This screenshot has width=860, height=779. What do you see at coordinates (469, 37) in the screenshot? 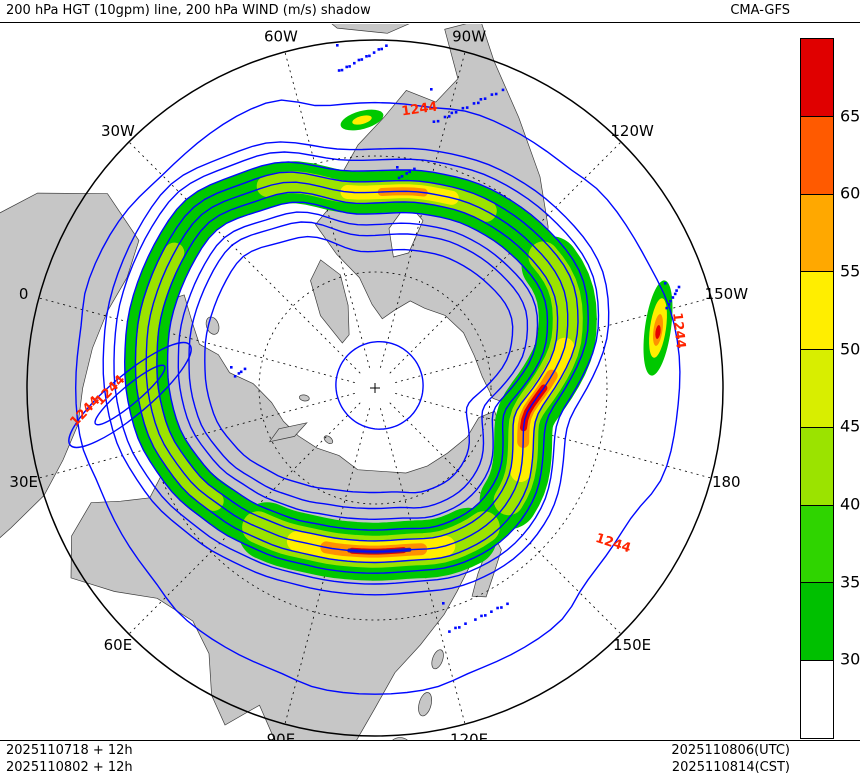
I see `meridian-label: 90W` at bounding box center [469, 37].